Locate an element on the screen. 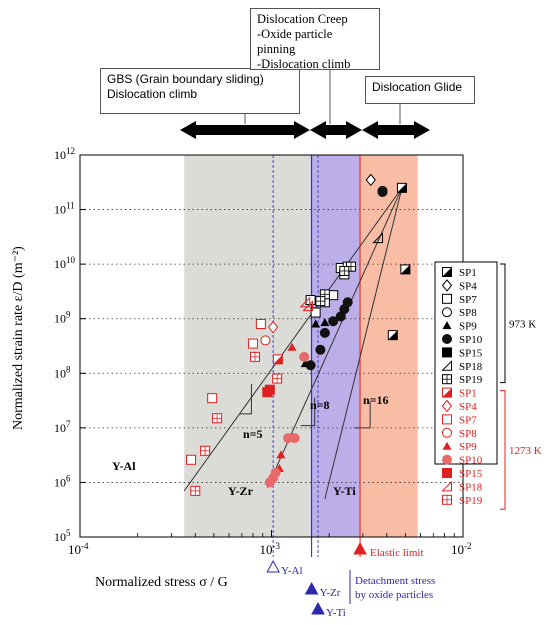 This screenshot has width=550, height=625. legend-marker-sp9 is located at coordinates (447, 445).